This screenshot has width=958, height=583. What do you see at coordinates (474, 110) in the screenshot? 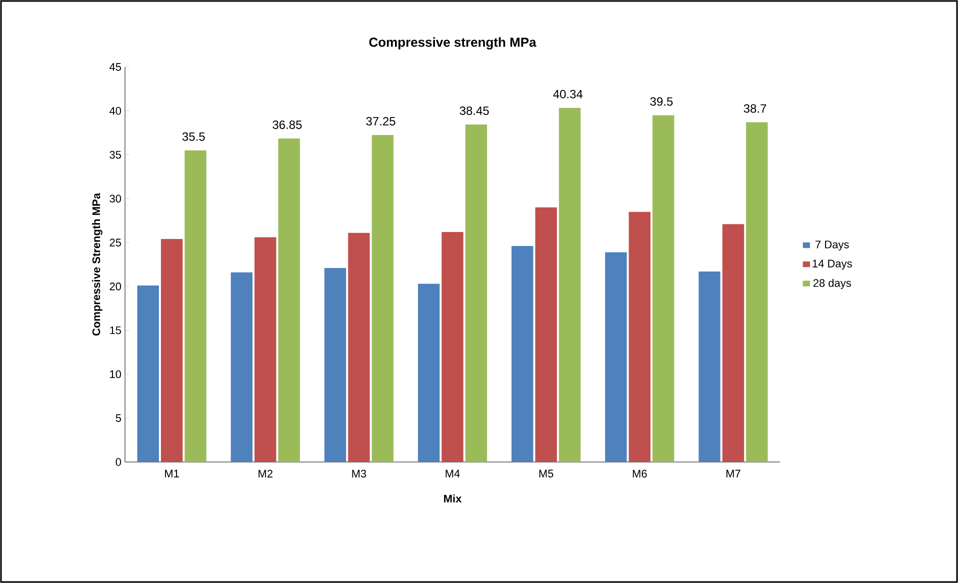
I see `data-label: 38.45` at bounding box center [474, 110].